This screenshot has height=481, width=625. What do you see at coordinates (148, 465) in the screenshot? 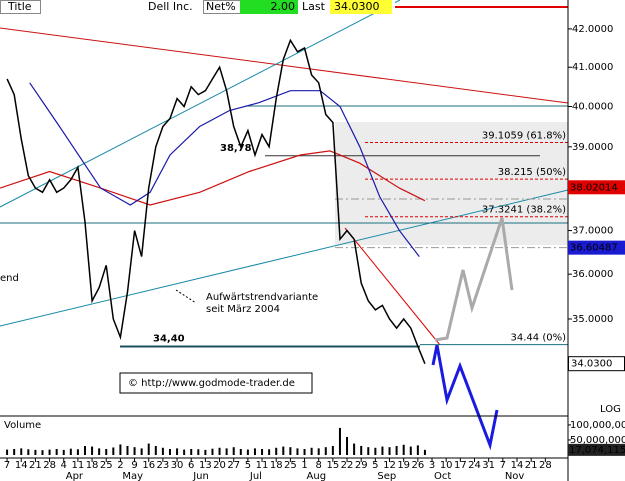
I see `x-tick-label: 16` at bounding box center [148, 465].